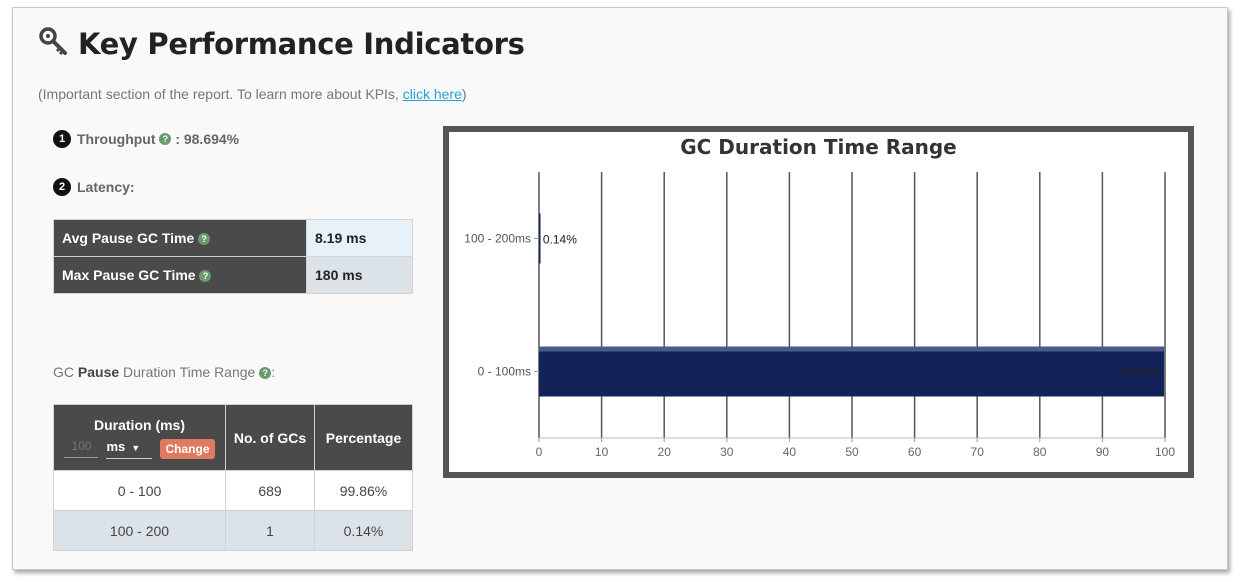 The height and width of the screenshot is (582, 1240). Describe the element at coordinates (915, 452) in the screenshot. I see `x-tick-label: 60` at that location.